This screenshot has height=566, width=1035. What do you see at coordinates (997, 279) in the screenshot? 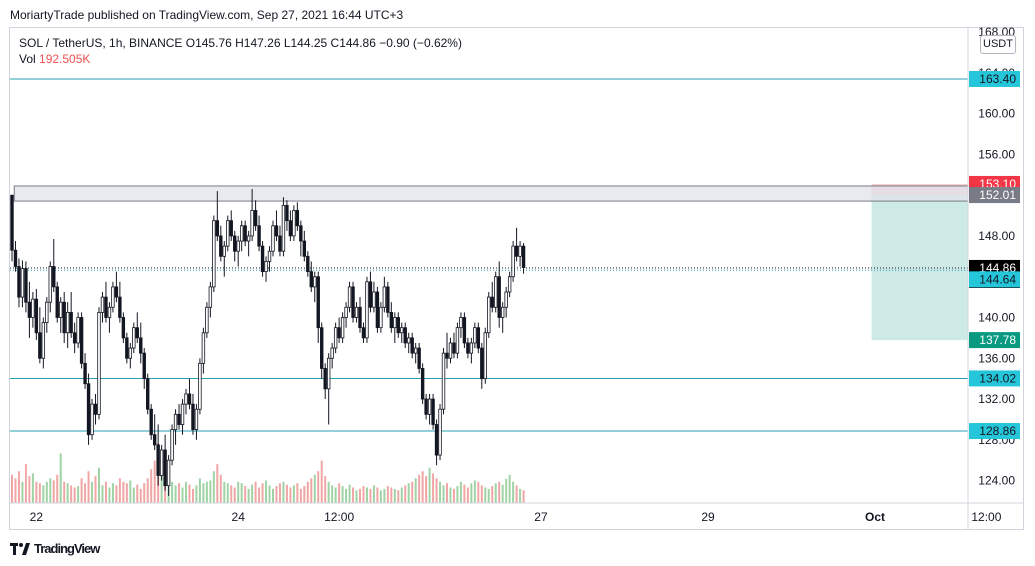
I see `dotted-level-price-label: 144.64` at bounding box center [997, 279].